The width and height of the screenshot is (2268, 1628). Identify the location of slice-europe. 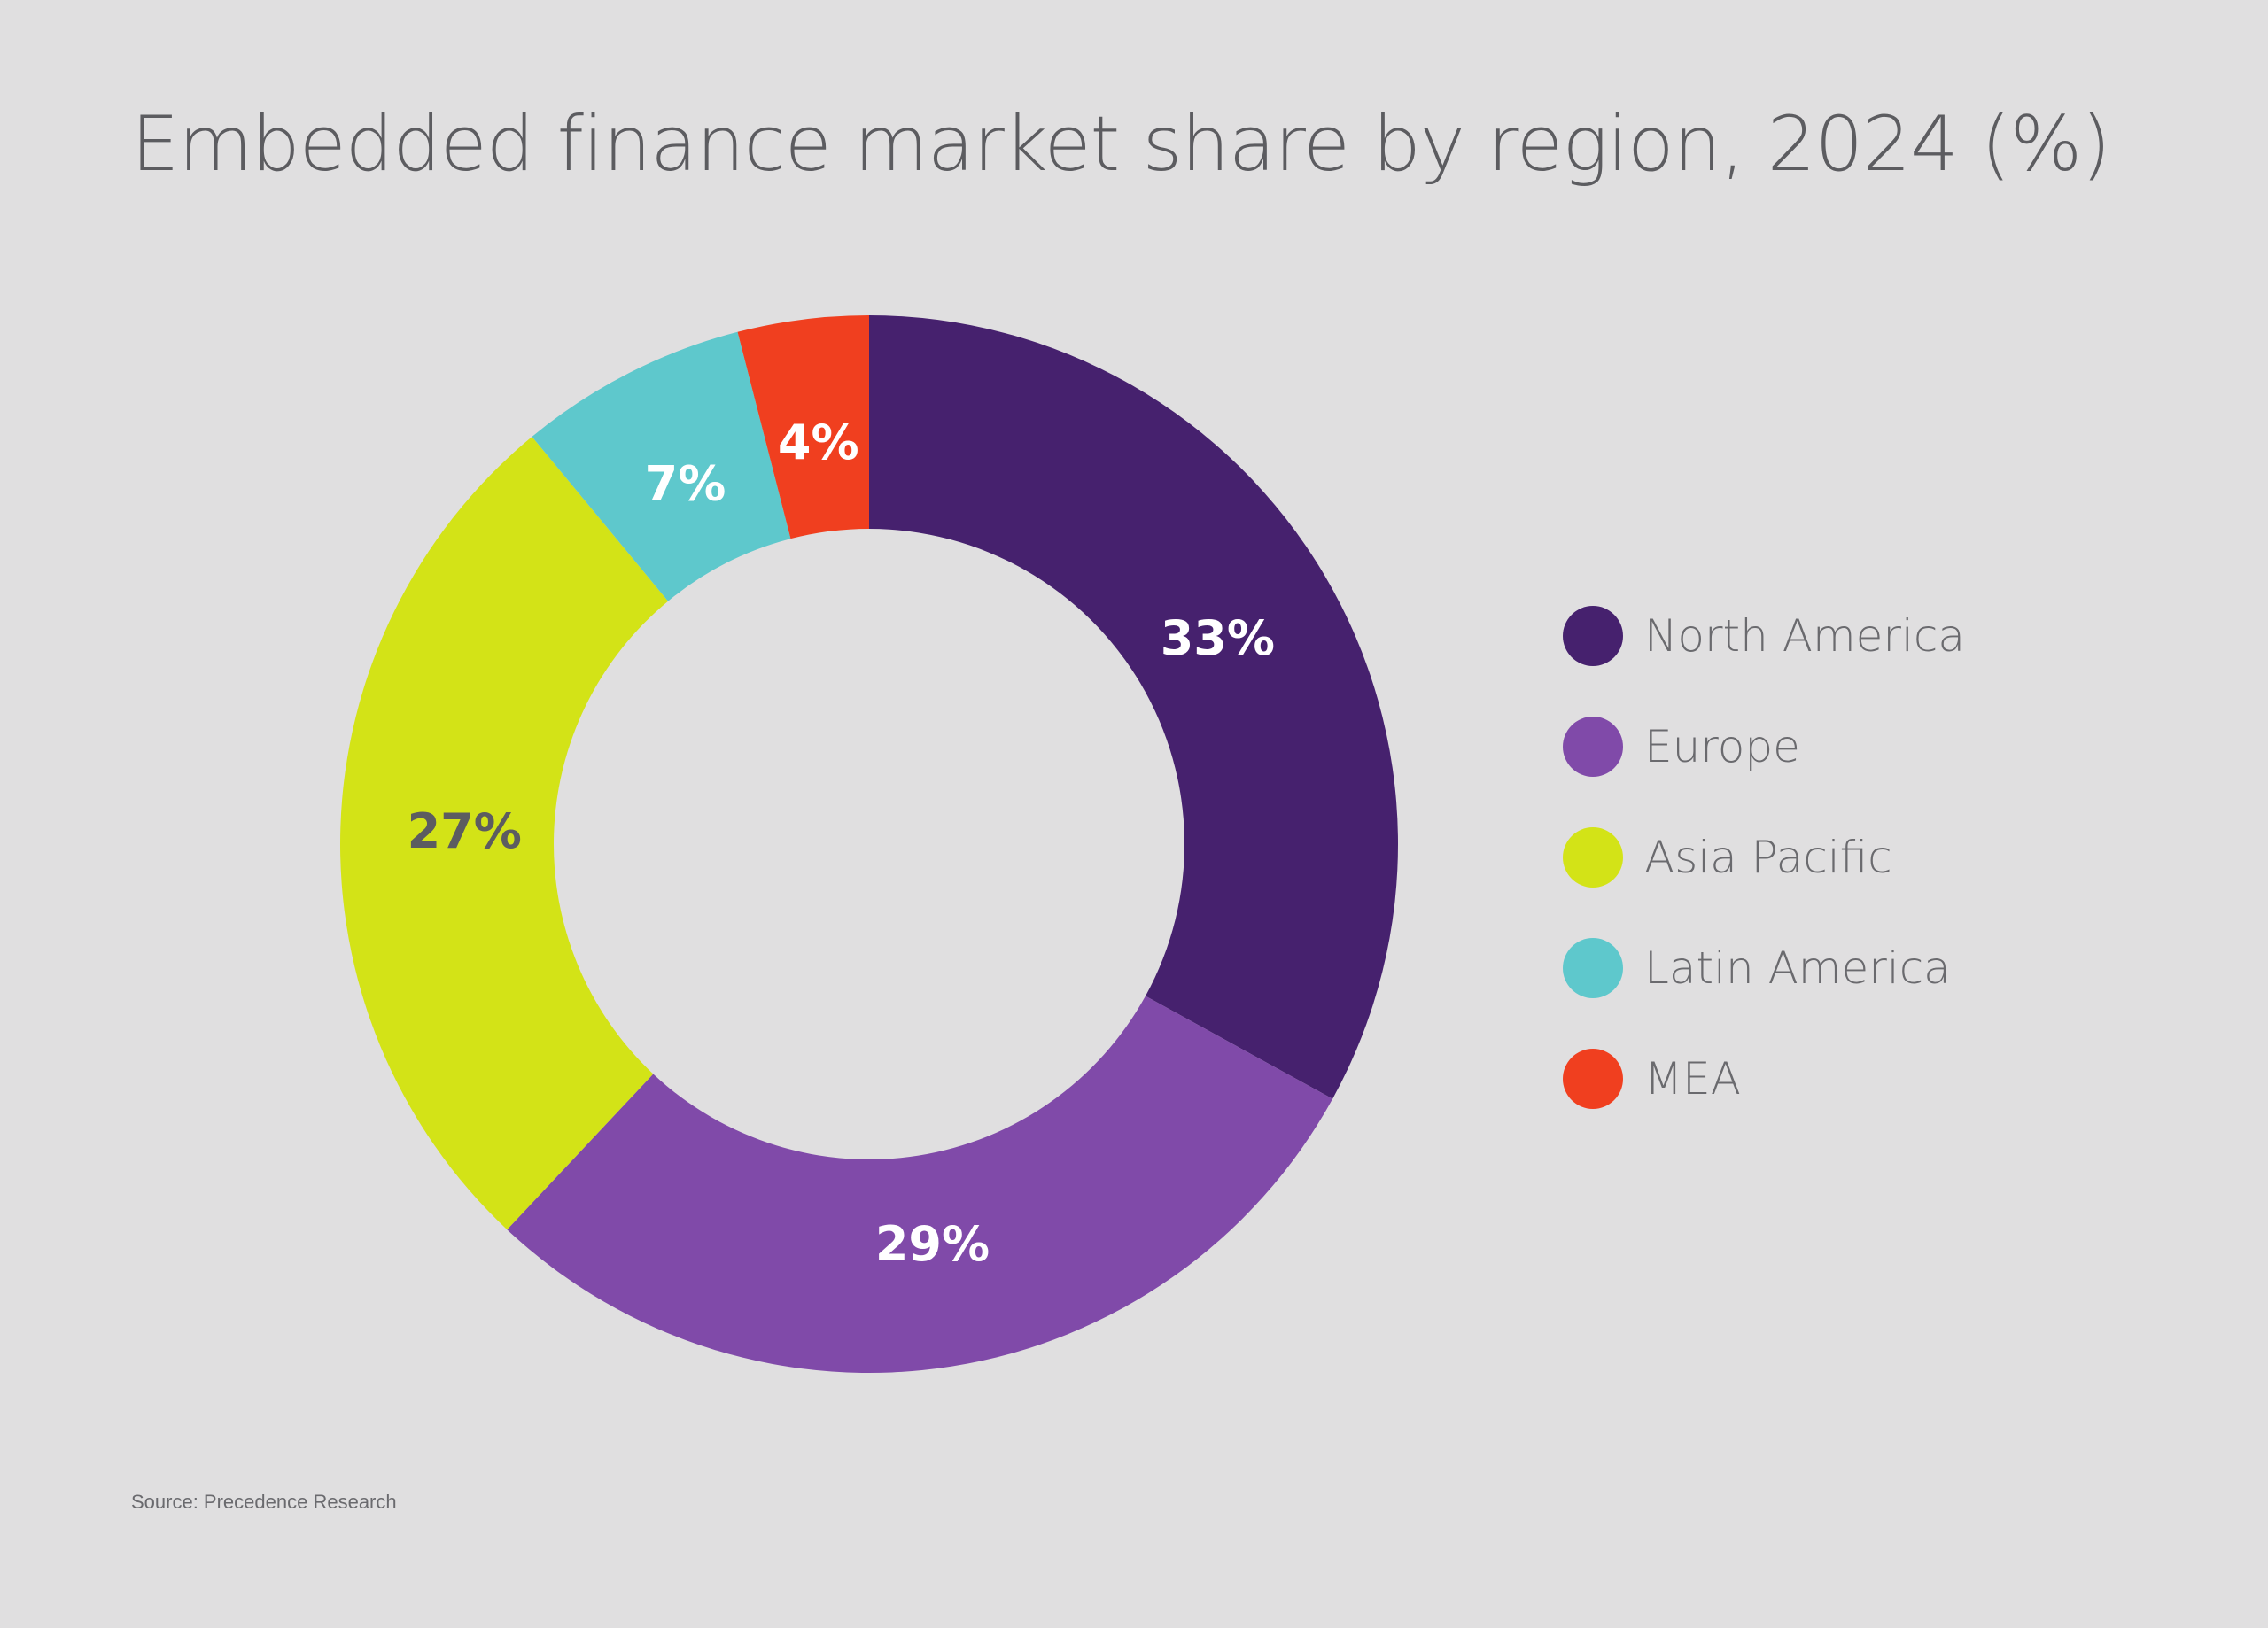
(920, 1184).